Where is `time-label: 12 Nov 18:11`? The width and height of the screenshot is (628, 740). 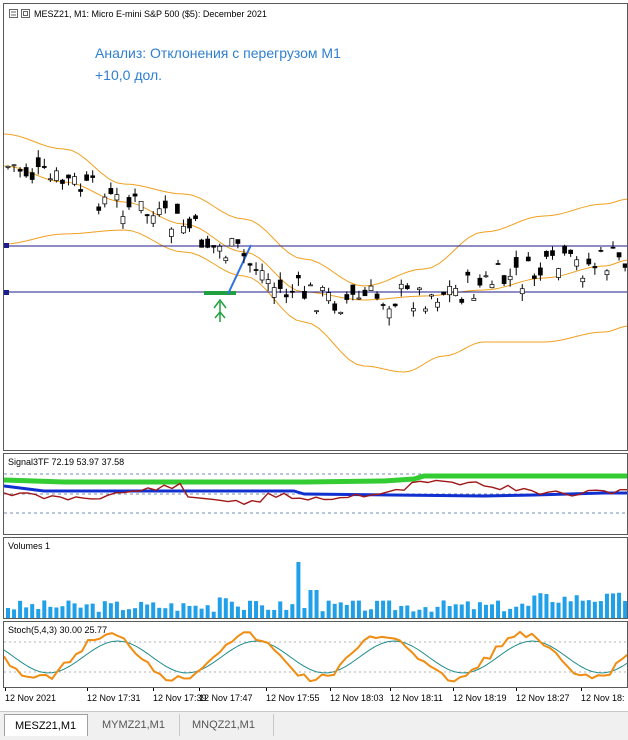 time-label: 12 Nov 18:11 is located at coordinates (416, 698).